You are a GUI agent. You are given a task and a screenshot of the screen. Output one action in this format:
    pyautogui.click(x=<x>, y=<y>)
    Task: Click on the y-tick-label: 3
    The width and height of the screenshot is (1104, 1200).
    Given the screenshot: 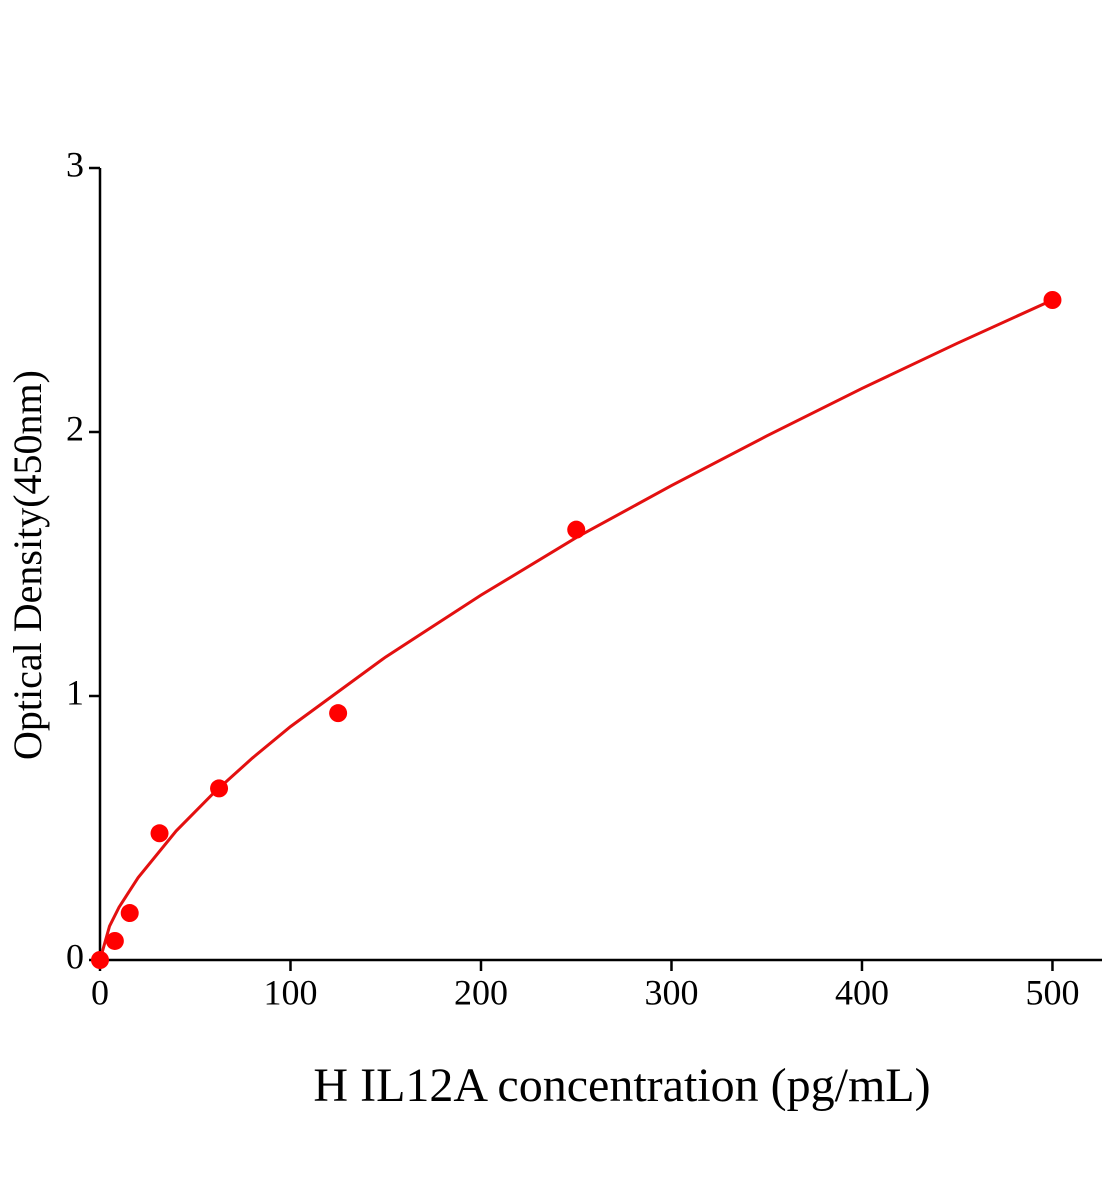 What is the action you would take?
    pyautogui.click(x=75, y=164)
    